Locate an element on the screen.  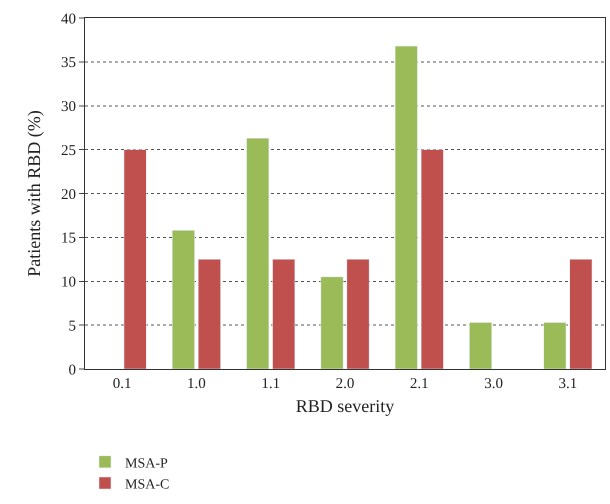
x-tick-label: 3.1 is located at coordinates (568, 384).